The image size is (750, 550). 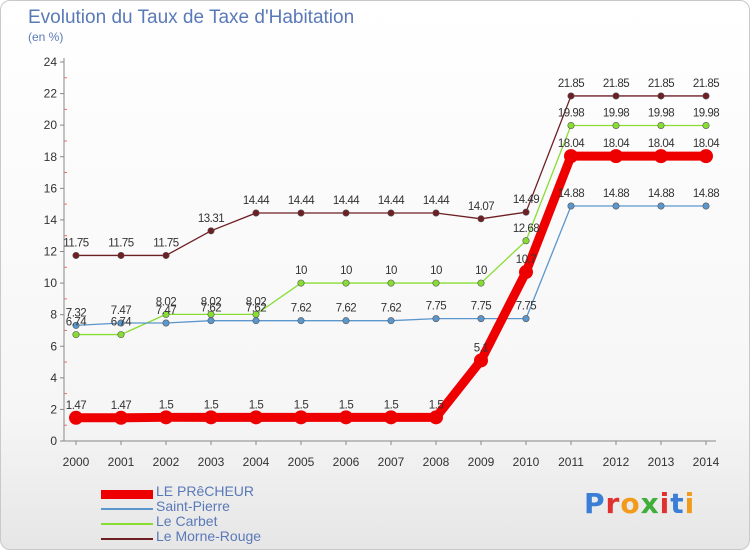 I want to click on y-tick-label: 24, so click(x=51, y=62).